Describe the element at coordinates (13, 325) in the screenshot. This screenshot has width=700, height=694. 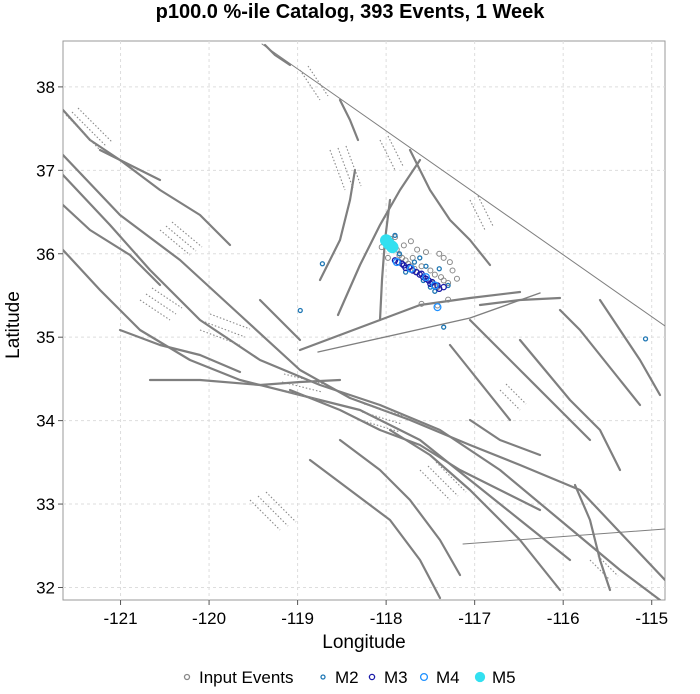
I see `y-axis-label: Latitude` at that location.